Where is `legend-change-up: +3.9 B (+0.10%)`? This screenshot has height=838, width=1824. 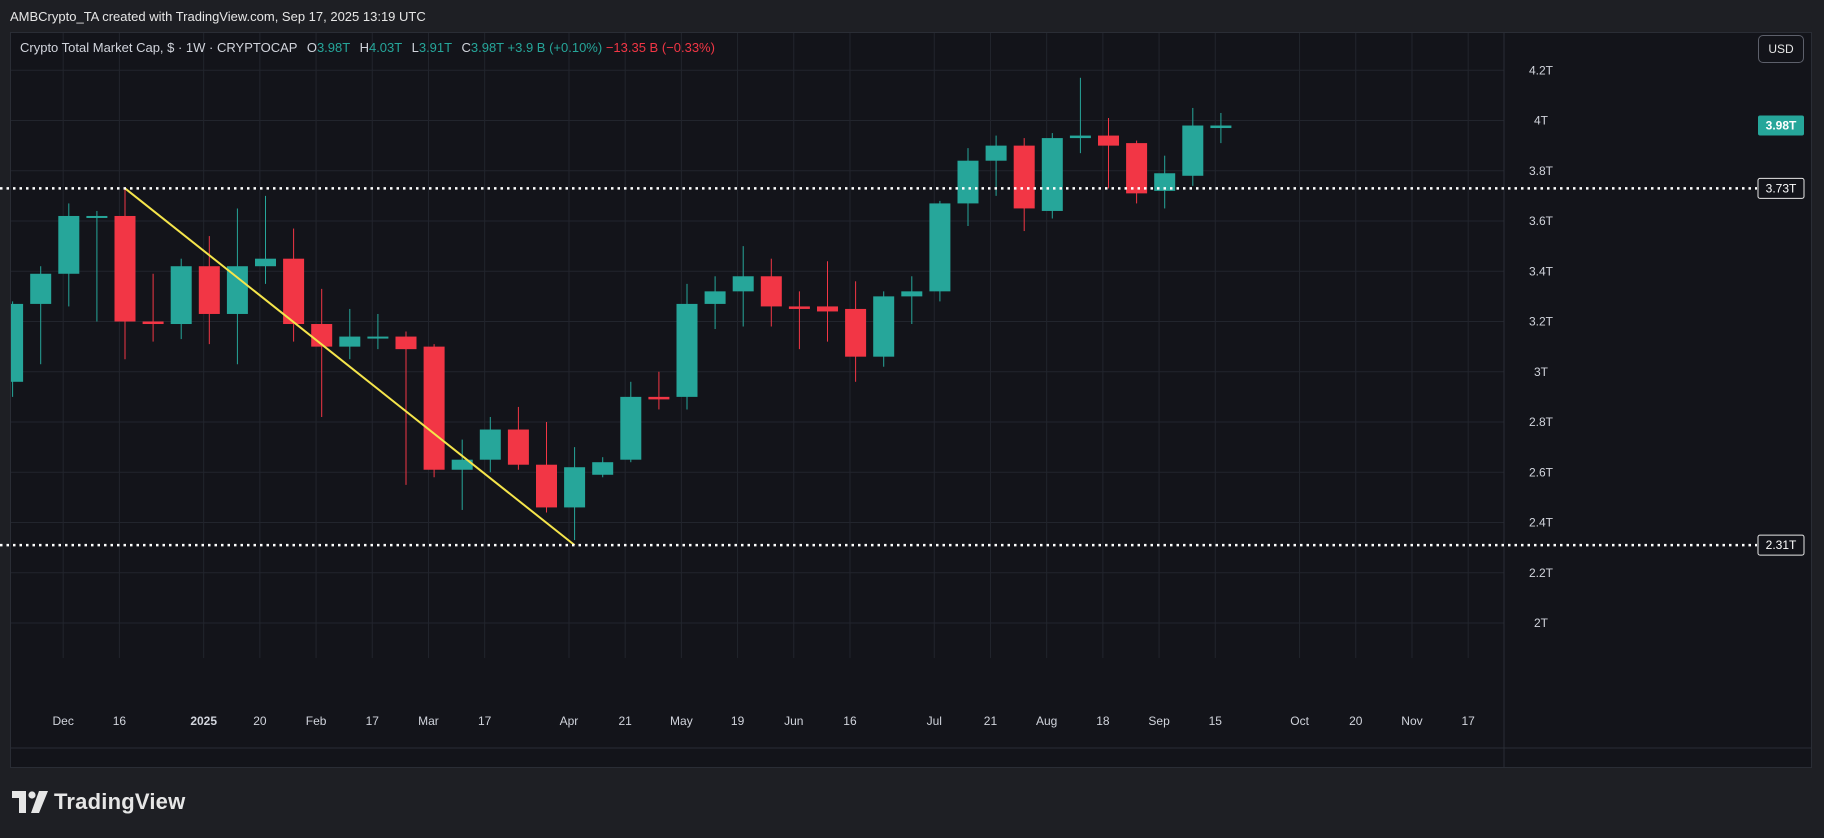
legend-change-up: +3.9 B (+0.10%) is located at coordinates (555, 47).